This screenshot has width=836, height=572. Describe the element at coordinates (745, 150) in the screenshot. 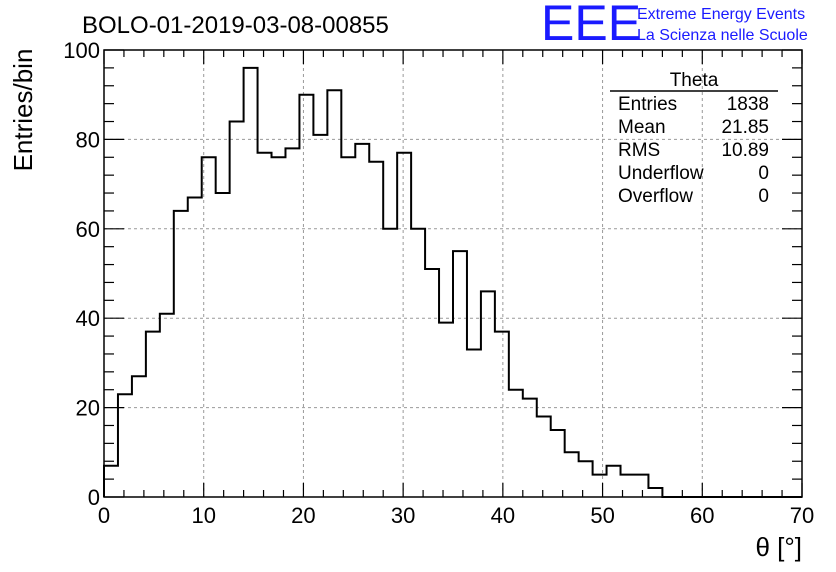

I see `stats-value: 10.89` at that location.